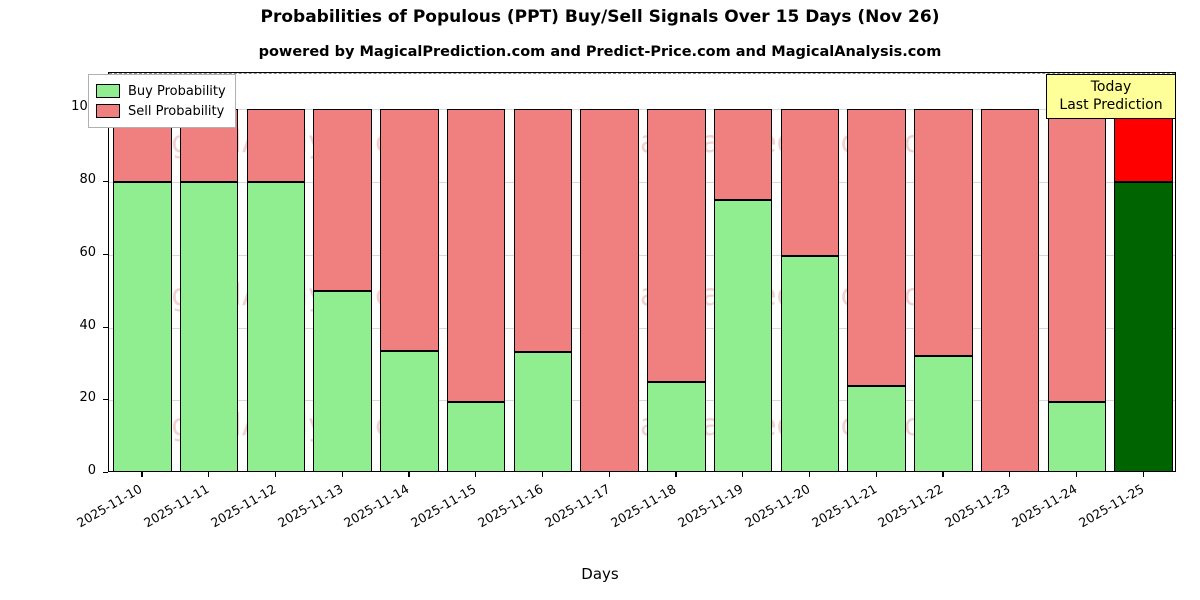  I want to click on chart-legend: Buy Probability Sell Probability, so click(162, 101).